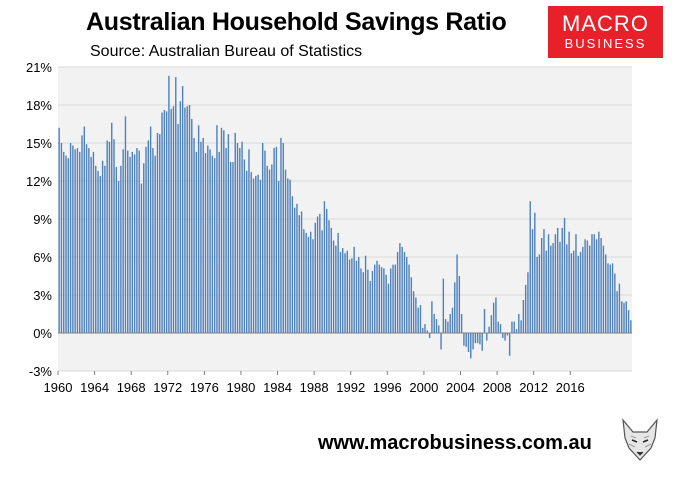  I want to click on y-tick-label: 6%, so click(42, 257).